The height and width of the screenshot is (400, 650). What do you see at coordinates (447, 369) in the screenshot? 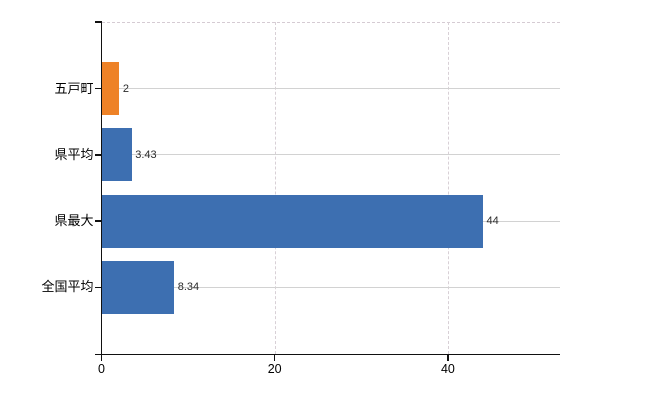
I see `x-tick-label: 40` at bounding box center [447, 369].